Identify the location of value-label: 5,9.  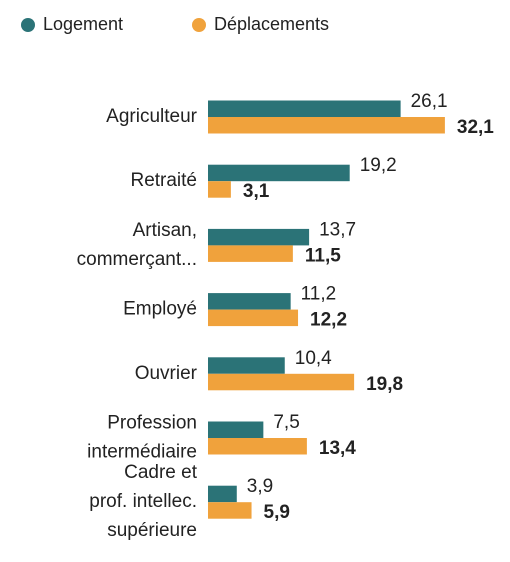
(277, 512).